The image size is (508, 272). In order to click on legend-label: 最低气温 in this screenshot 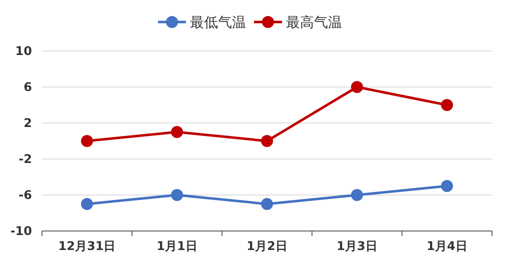, I will do `click(218, 23)`.